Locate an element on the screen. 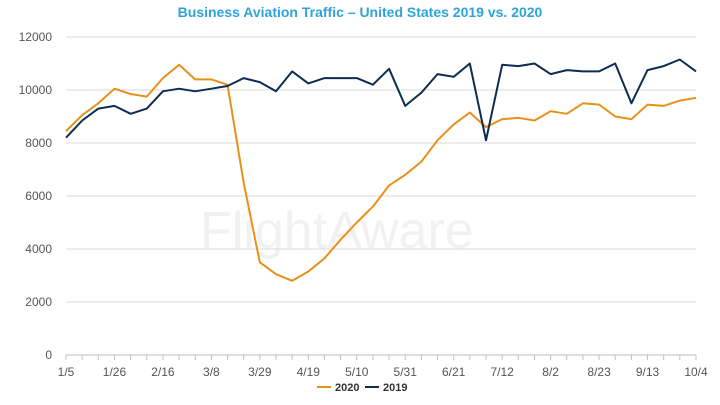 This screenshot has height=405, width=720. x-tick-label: 4/19 is located at coordinates (309, 372).